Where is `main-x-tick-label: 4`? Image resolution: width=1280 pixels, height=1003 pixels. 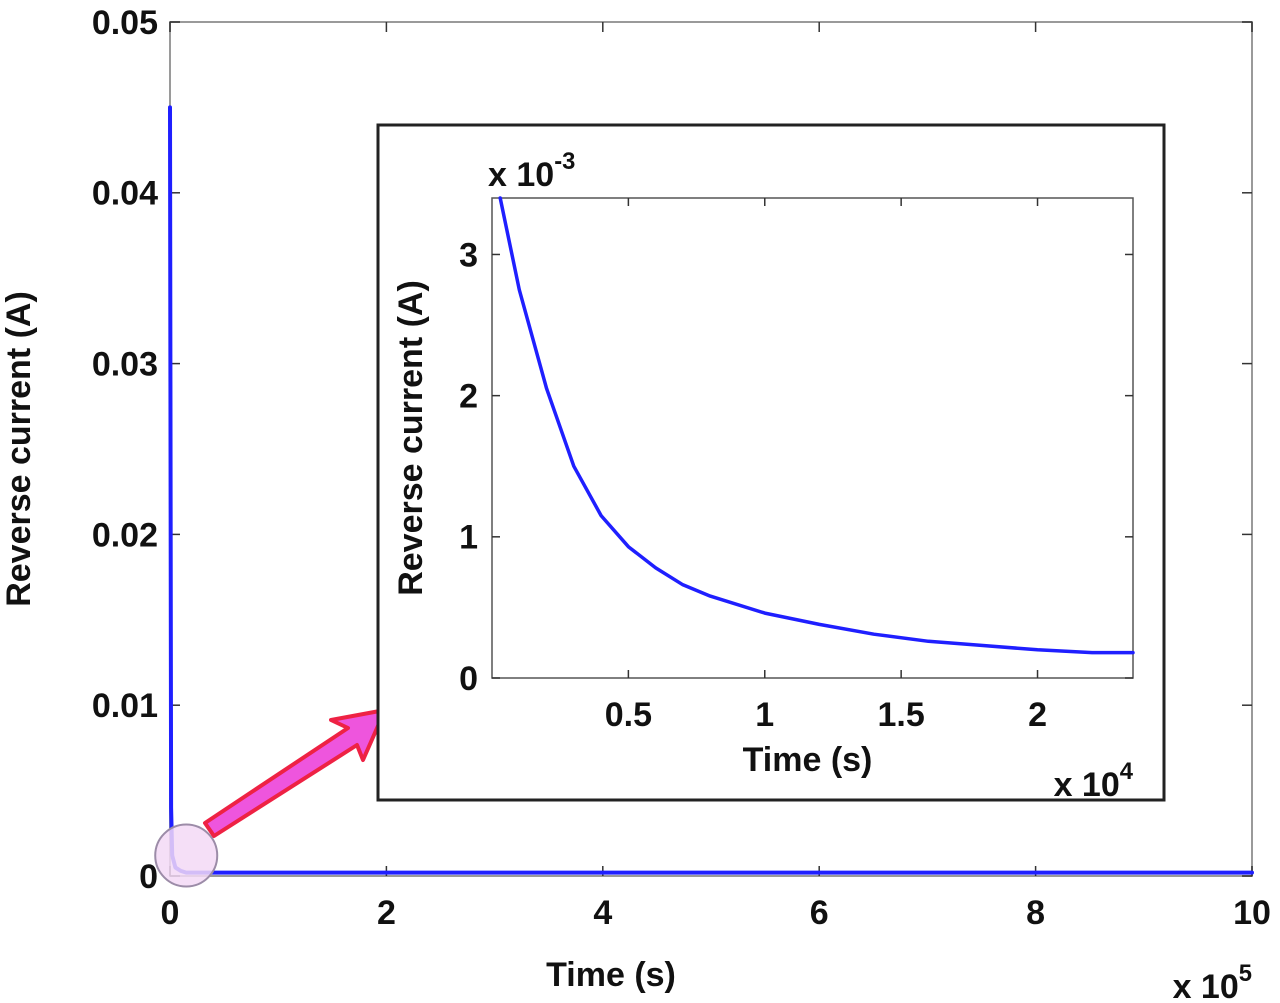
main-x-tick-label: 4 is located at coordinates (602, 913).